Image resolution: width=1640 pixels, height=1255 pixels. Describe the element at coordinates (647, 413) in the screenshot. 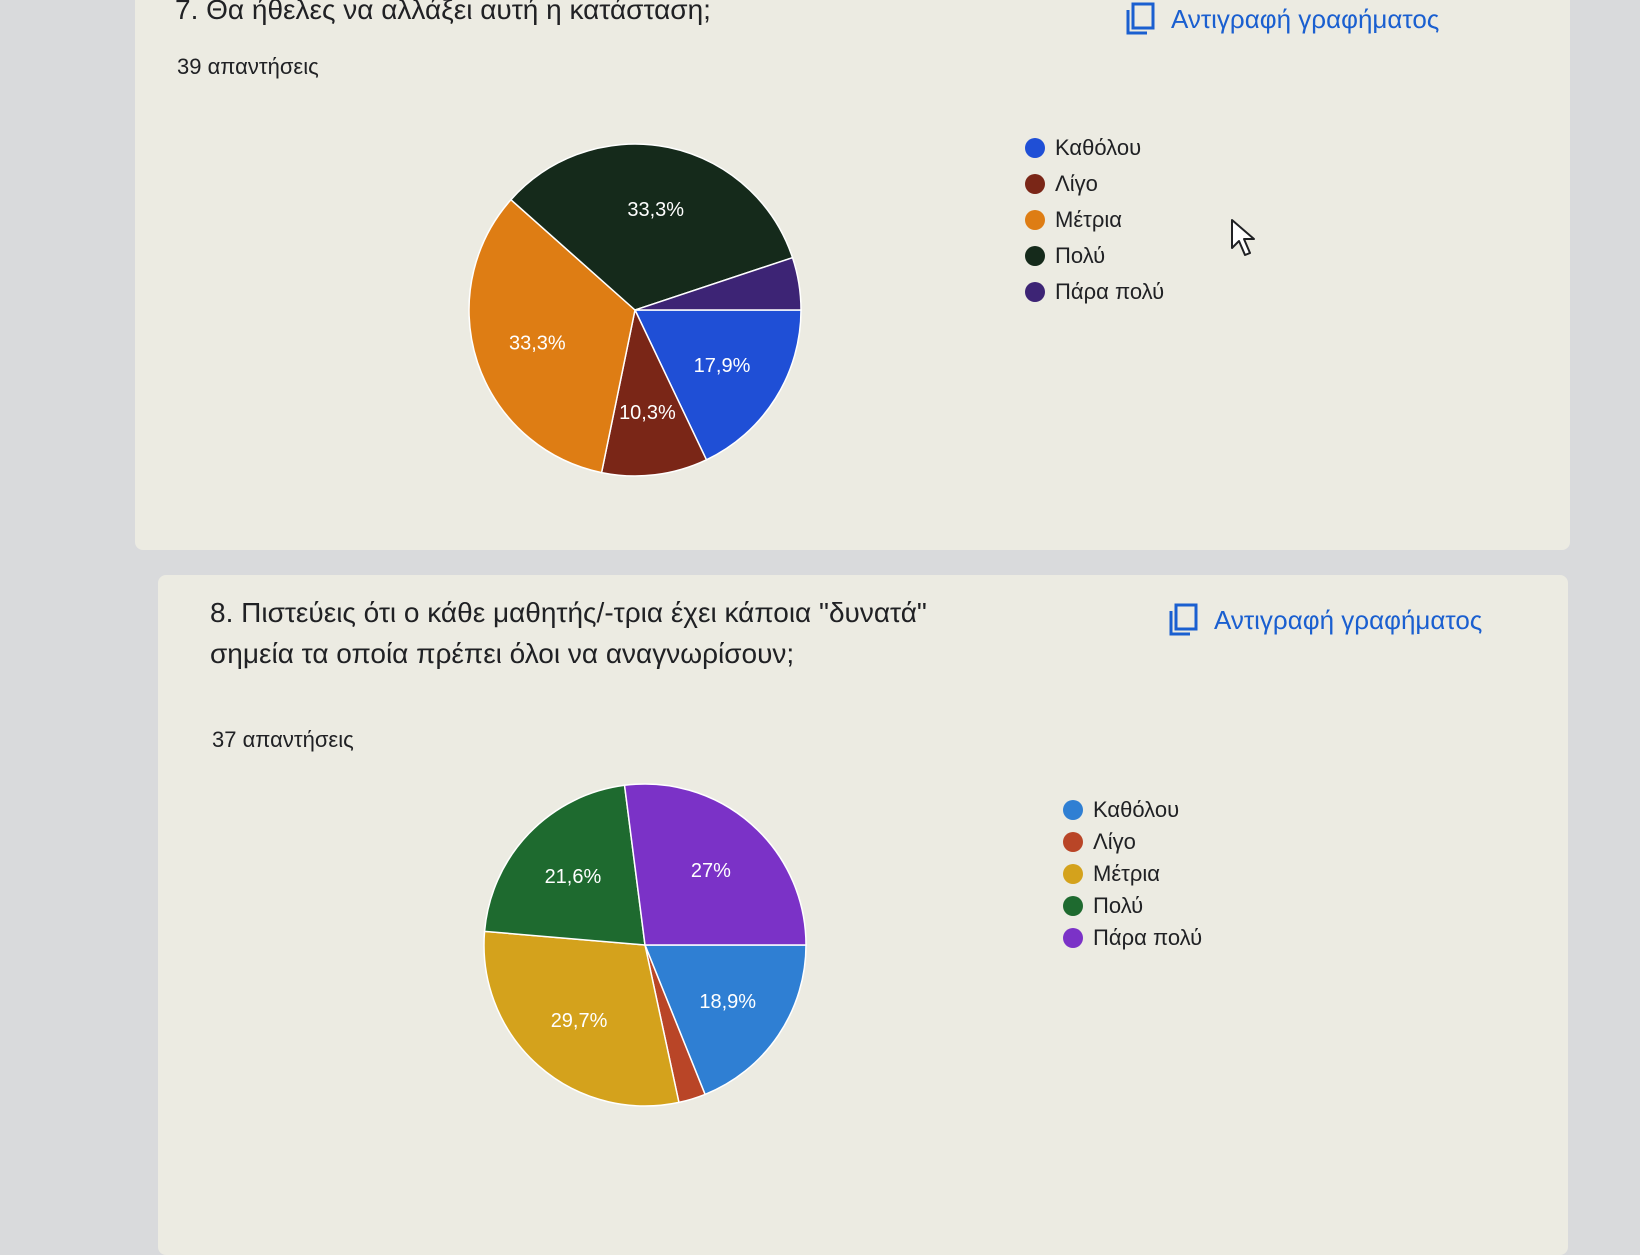

I see `slice-label: 10,3%` at that location.